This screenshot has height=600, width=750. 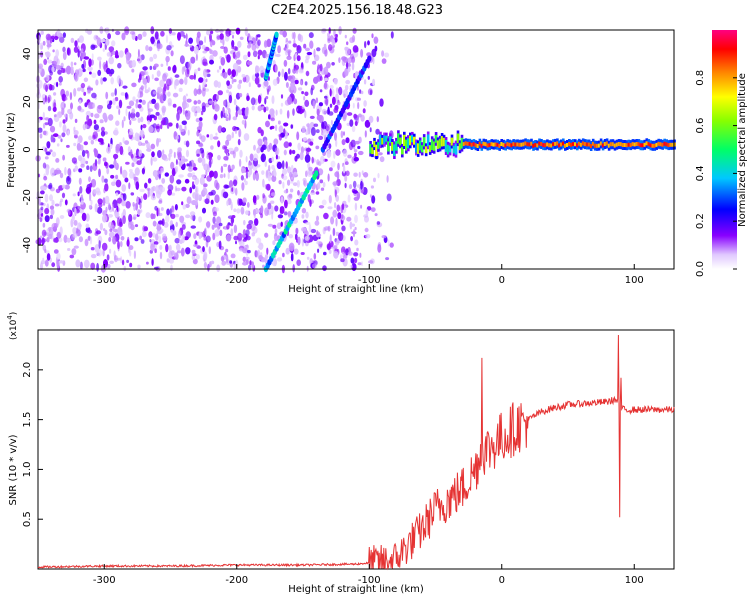 I want to click on x-tick-label: 100, so click(x=634, y=580).